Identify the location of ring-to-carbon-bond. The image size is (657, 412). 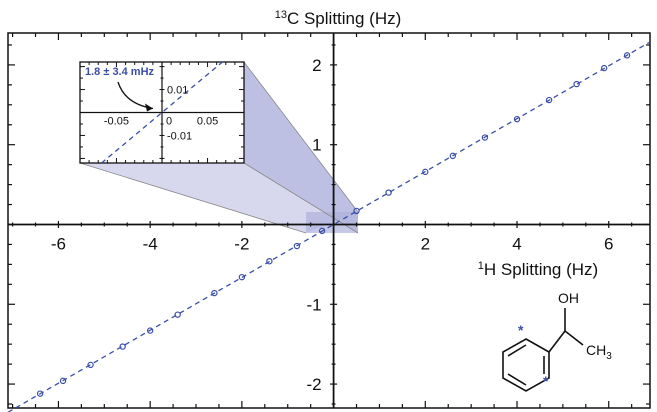
(557, 341).